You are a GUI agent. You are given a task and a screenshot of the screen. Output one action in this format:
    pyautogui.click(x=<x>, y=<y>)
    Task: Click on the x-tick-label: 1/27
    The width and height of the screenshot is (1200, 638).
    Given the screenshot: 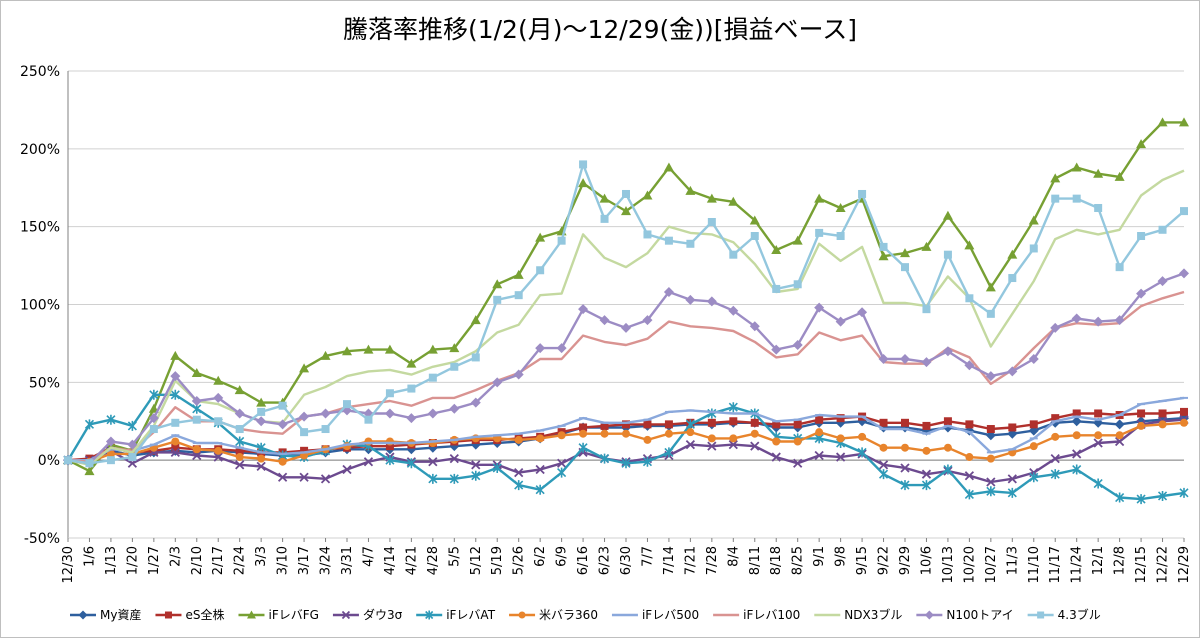 What is the action you would take?
    pyautogui.click(x=154, y=560)
    